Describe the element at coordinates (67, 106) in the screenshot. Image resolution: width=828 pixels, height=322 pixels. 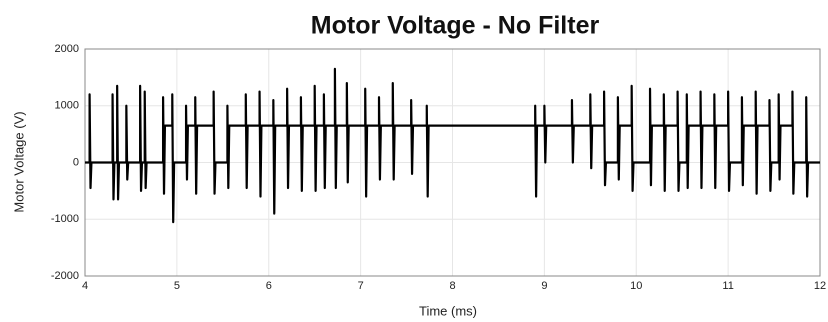
I see `y-tick-label: 1000` at that location.